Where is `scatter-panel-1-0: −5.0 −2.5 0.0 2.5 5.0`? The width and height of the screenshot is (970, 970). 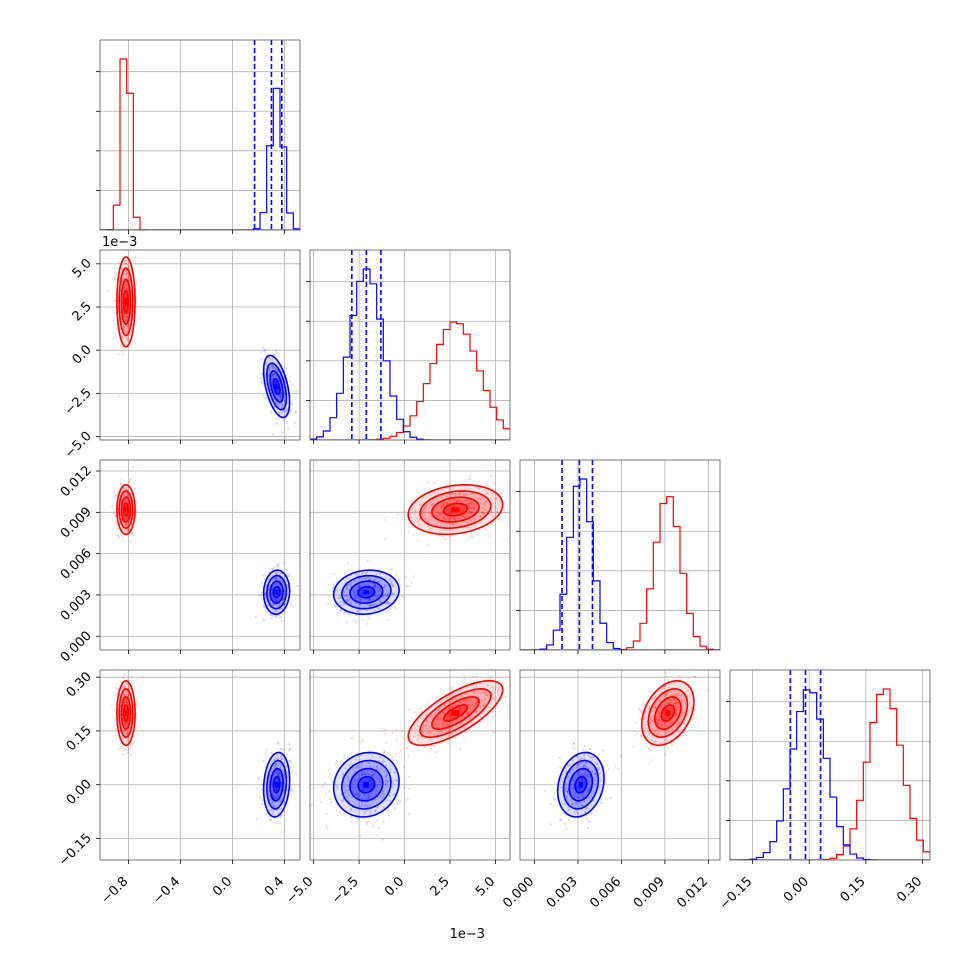
scatter-panel-1-0: −5.0 −2.5 0.0 2.5 5.0 is located at coordinates (181, 355).